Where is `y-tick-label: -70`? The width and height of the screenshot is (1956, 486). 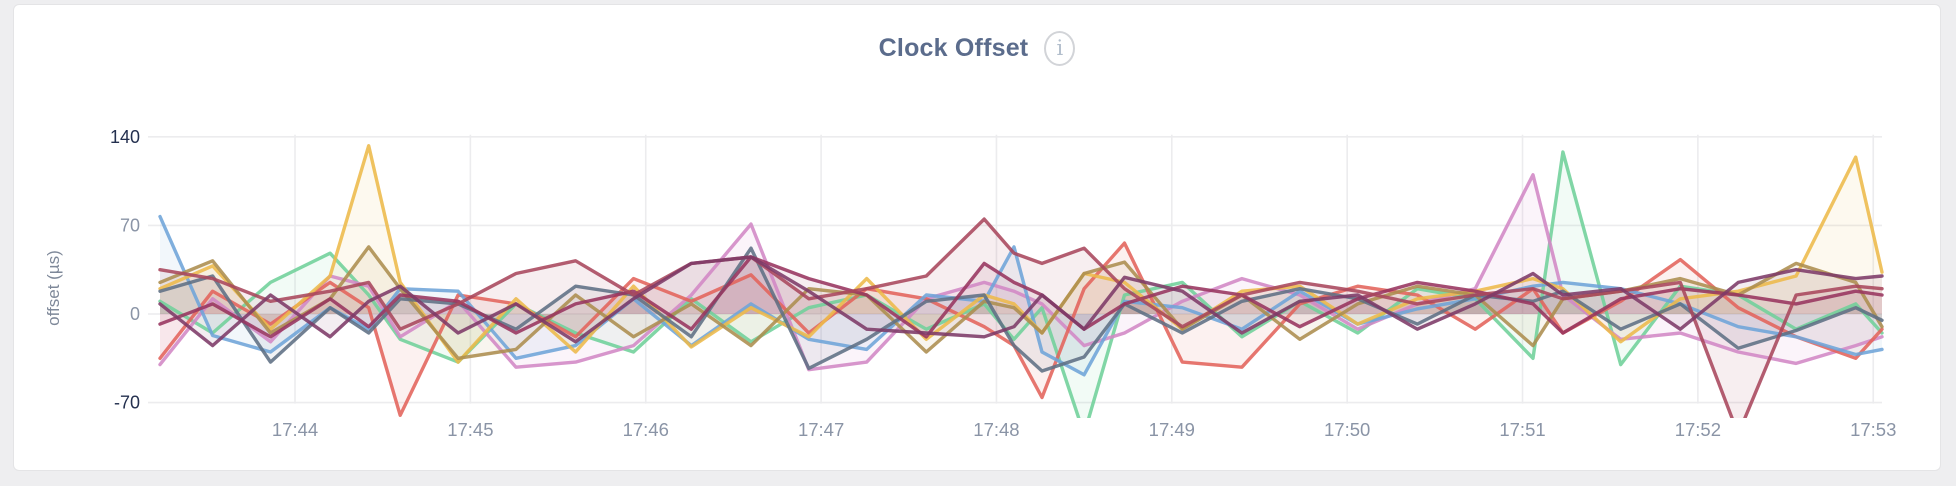 y-tick-label: -70 is located at coordinates (127, 403).